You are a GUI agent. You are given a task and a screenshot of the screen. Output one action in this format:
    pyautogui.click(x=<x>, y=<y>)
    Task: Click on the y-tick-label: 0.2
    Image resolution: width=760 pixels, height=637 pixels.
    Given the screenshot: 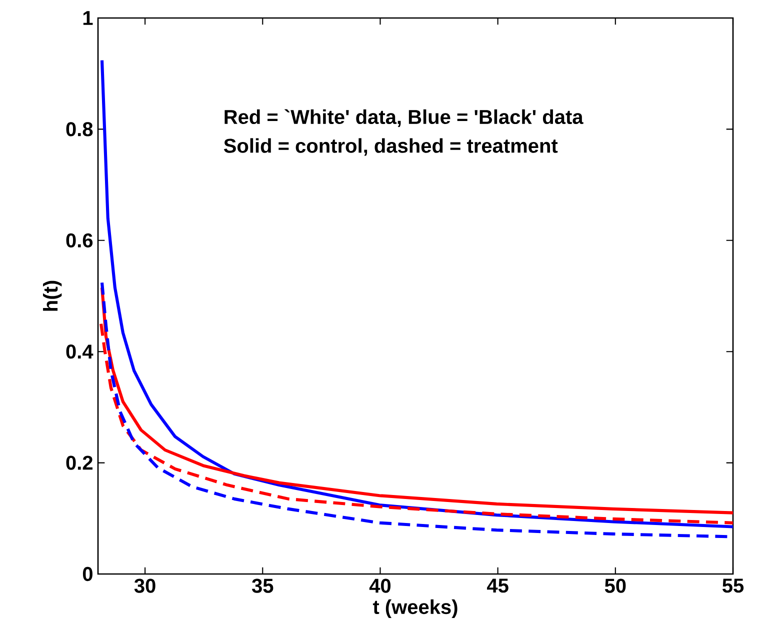 What is the action you would take?
    pyautogui.click(x=79, y=463)
    